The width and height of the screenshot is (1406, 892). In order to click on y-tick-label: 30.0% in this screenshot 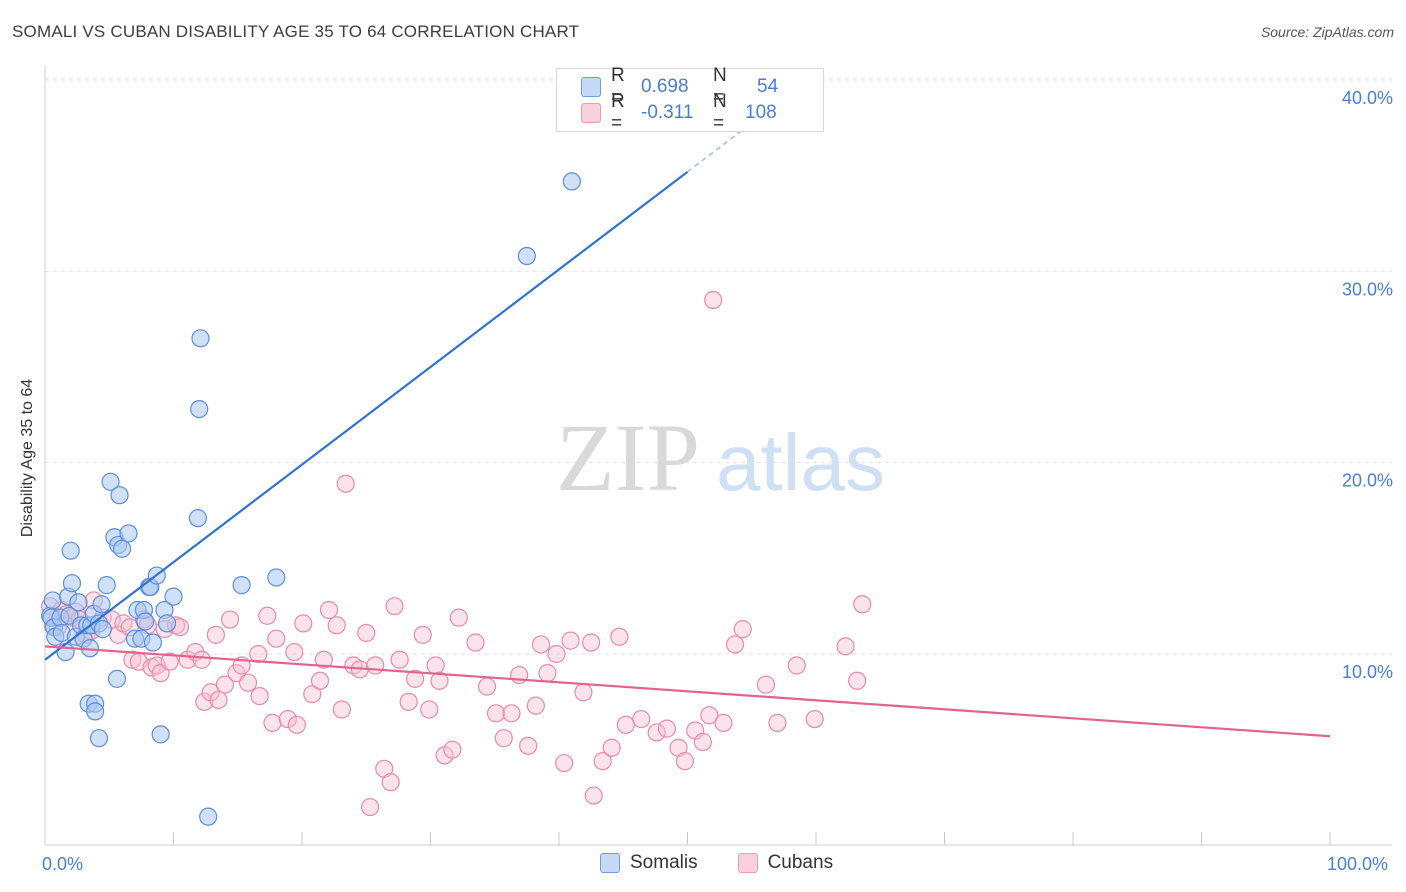, I will do `click(1367, 289)`.